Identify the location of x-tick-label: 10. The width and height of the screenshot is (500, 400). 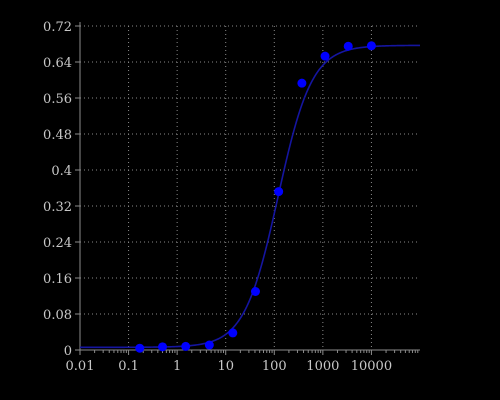
(225, 366).